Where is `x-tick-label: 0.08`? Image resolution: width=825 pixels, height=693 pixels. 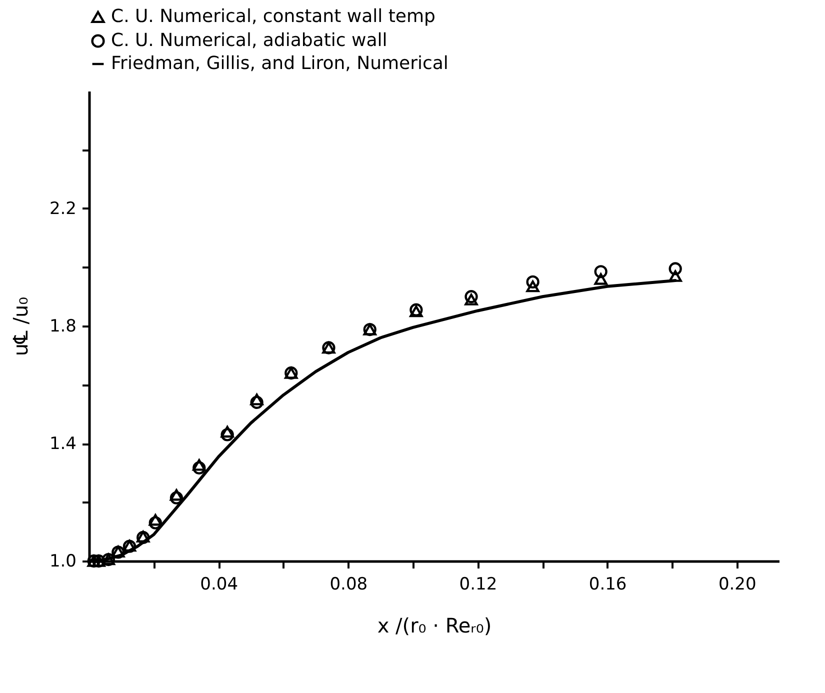 x-tick-label: 0.08 is located at coordinates (349, 584).